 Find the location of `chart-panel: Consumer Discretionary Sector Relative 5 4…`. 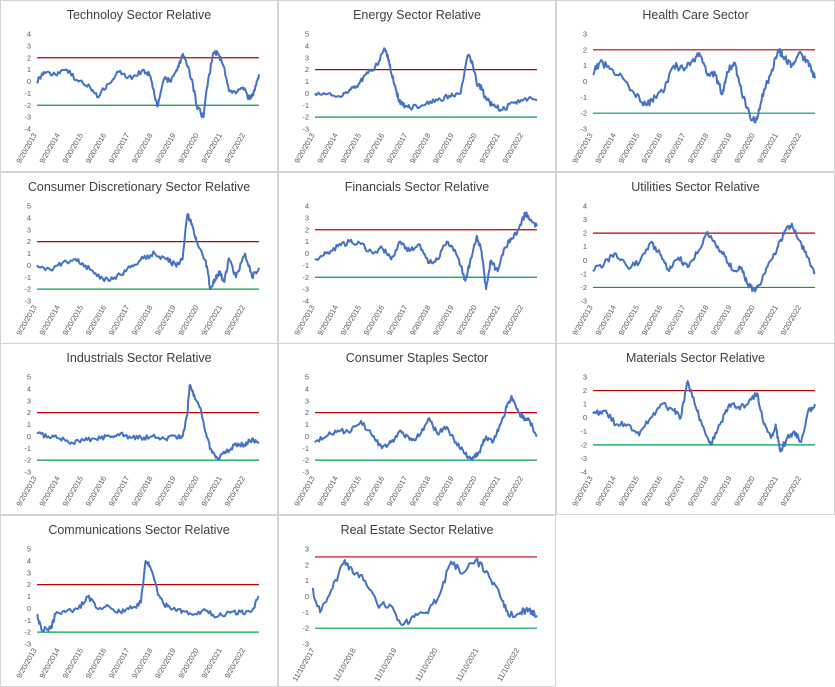

chart-panel: Consumer Discretionary Sector Relative 5 4… is located at coordinates (139, 258).